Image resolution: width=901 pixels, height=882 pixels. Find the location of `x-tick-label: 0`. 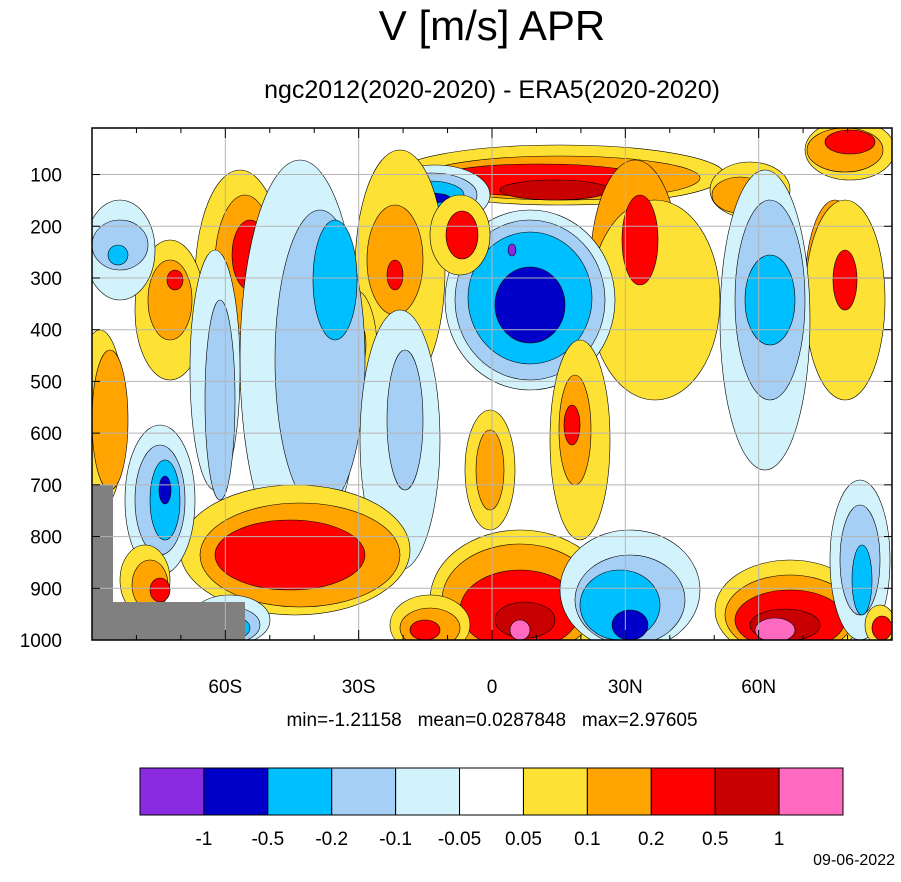

x-tick-label: 0 is located at coordinates (492, 687).